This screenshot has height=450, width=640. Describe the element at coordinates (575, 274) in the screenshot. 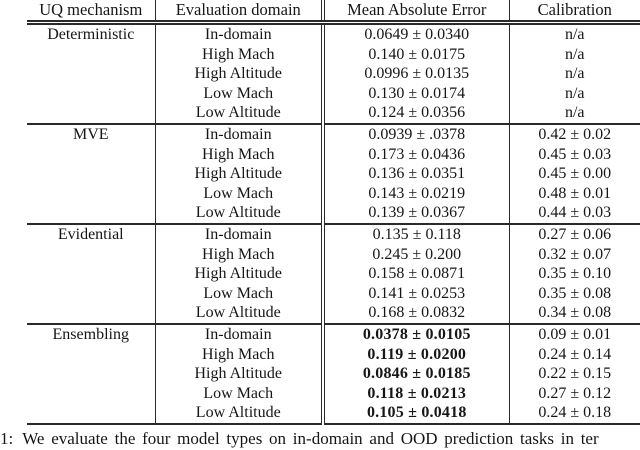

I see `calibration-cell: 0.35 ± 0.10` at that location.